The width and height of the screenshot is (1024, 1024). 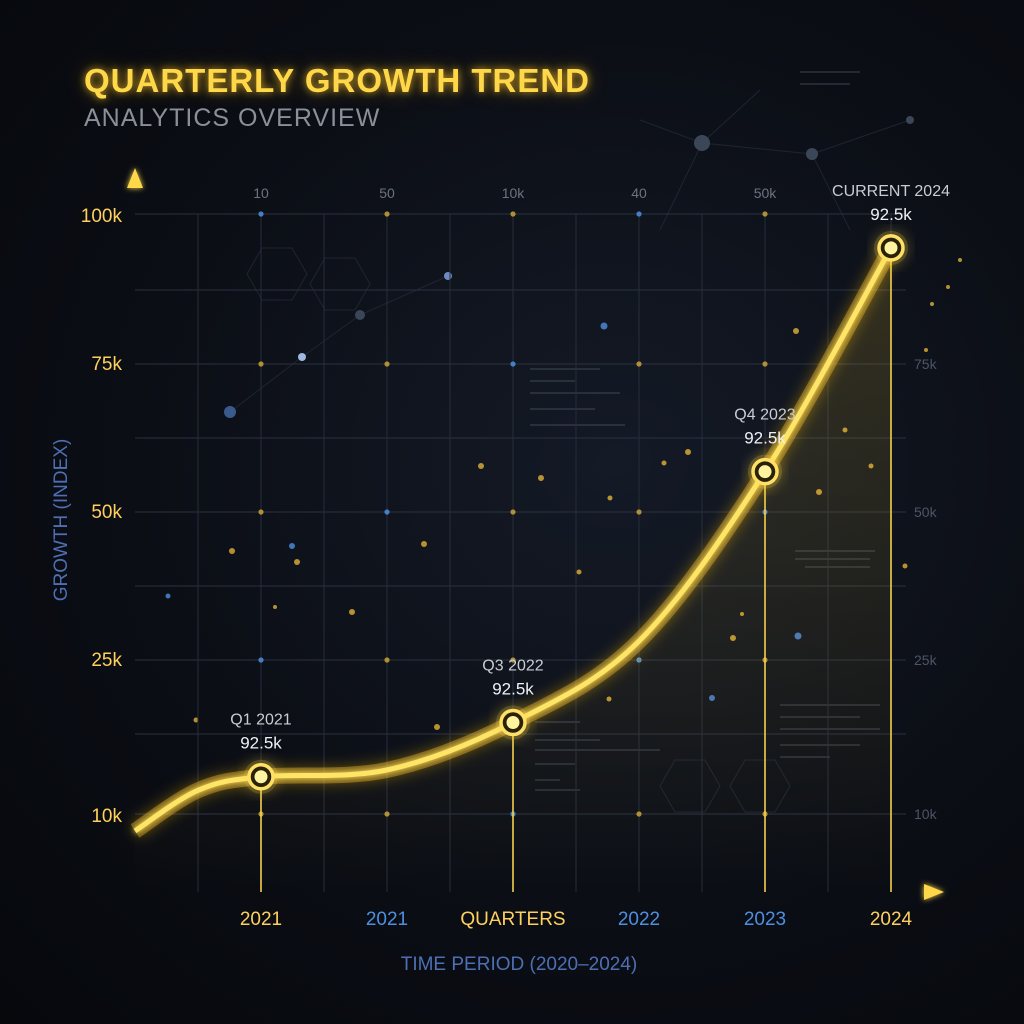 What do you see at coordinates (512, 919) in the screenshot?
I see `x-tick-label: QUARTERS` at bounding box center [512, 919].